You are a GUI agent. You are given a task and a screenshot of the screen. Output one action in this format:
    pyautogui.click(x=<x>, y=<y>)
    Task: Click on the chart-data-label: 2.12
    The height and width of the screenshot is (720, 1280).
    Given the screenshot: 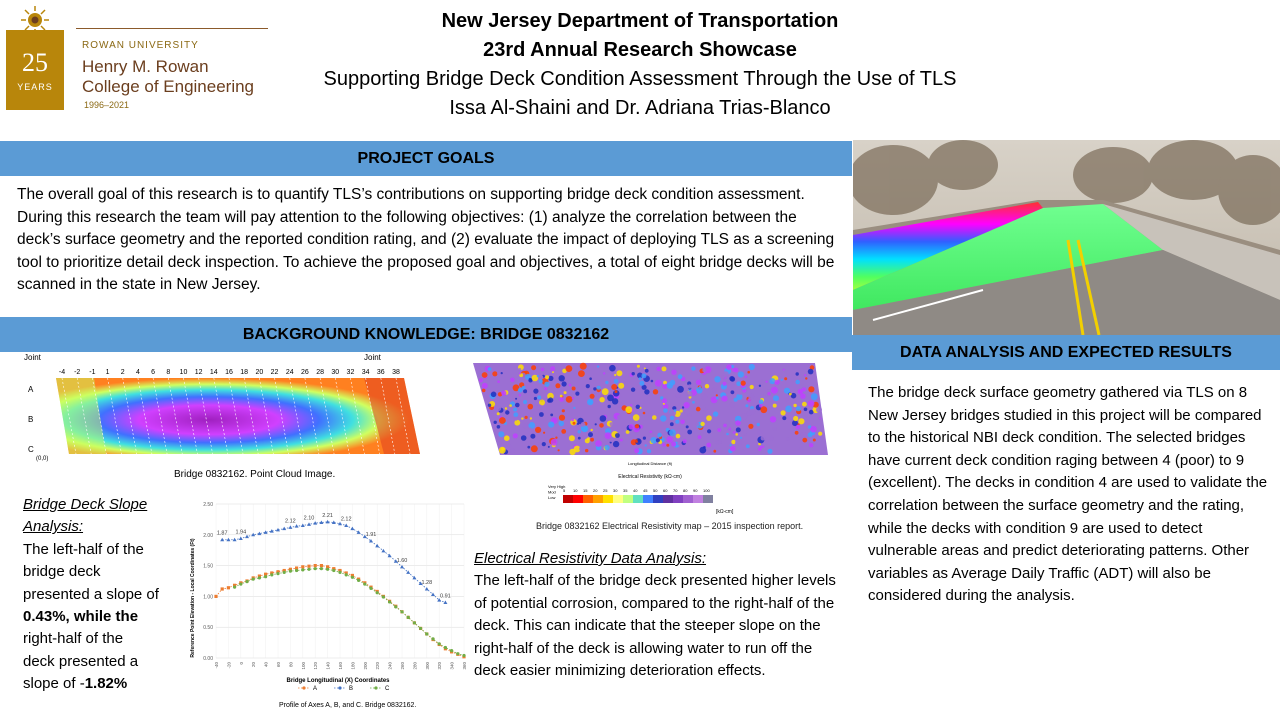 What is the action you would take?
    pyautogui.click(x=346, y=520)
    